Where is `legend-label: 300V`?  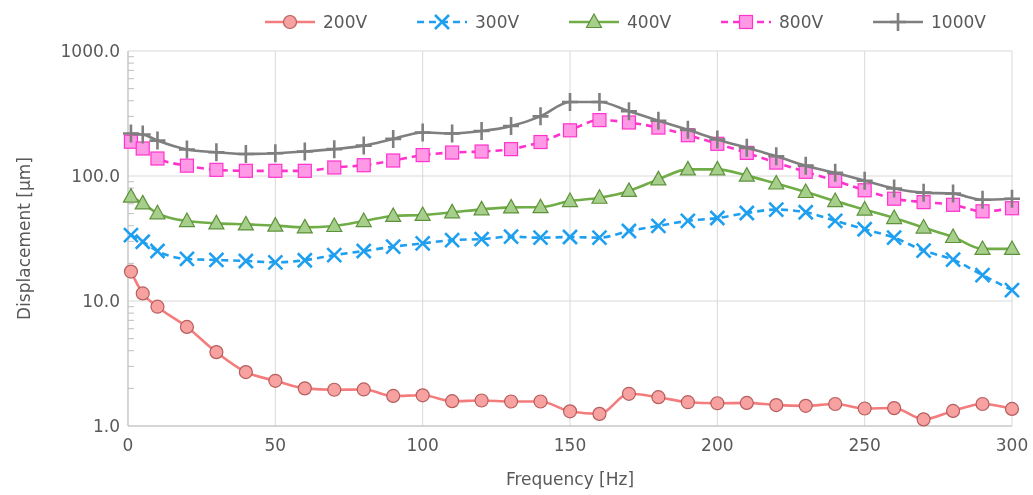 legend-label: 300V is located at coordinates (497, 21).